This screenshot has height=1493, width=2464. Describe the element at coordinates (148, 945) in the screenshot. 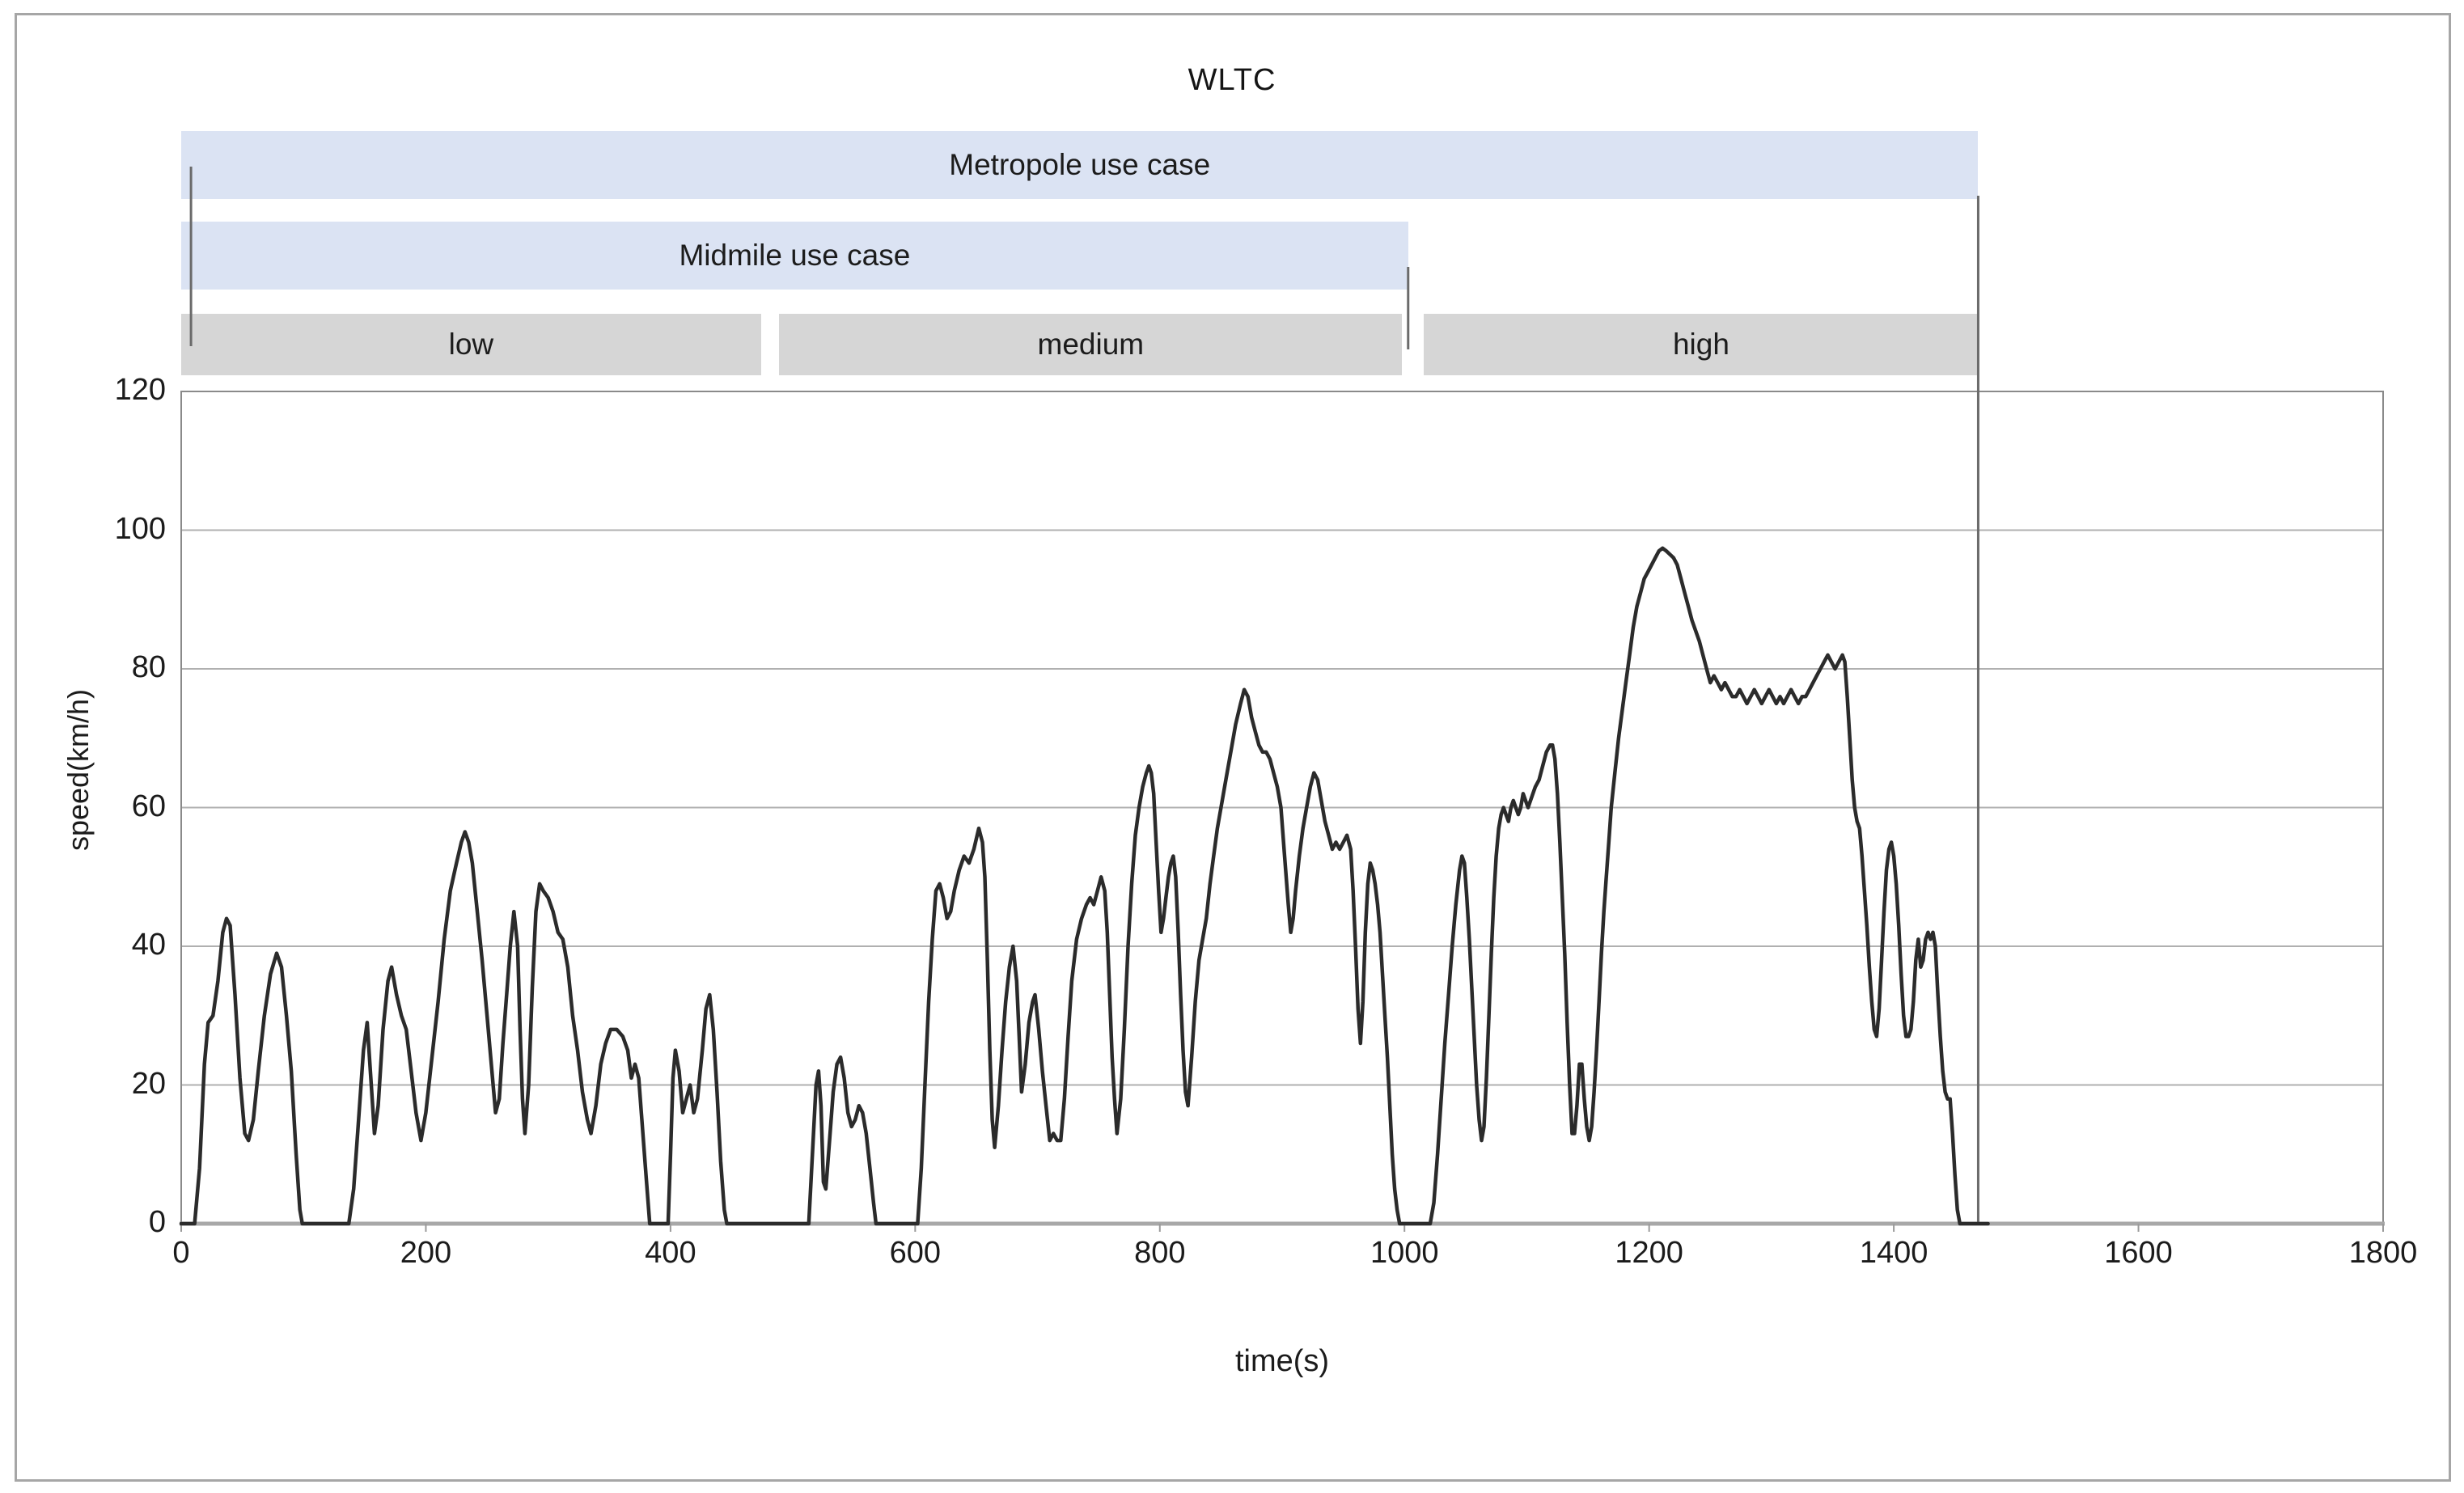

I see `y-tick-label-40: 40` at that location.